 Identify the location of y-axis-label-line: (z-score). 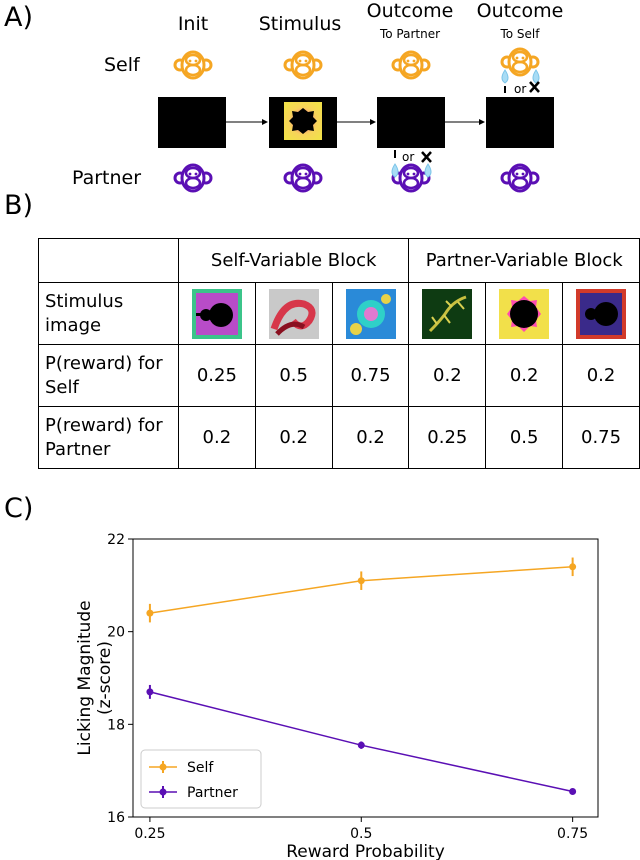
(105, 678).